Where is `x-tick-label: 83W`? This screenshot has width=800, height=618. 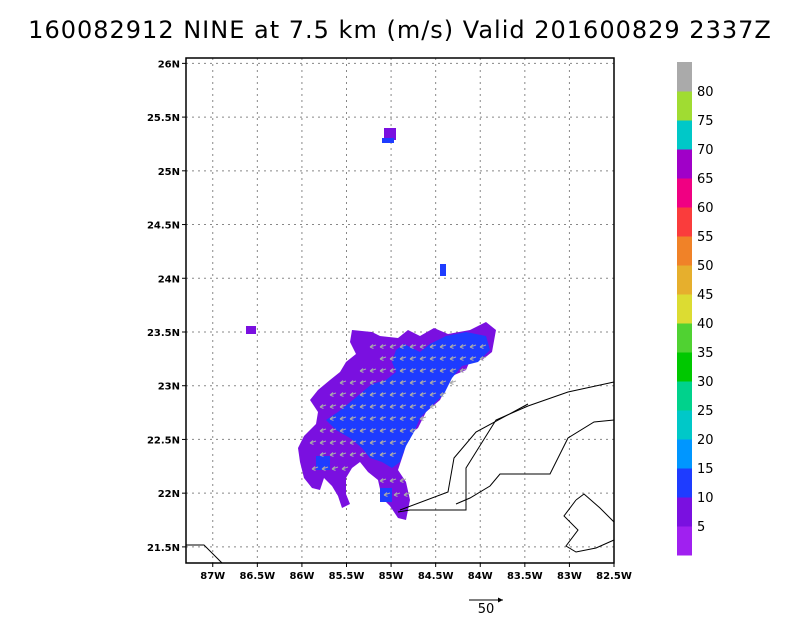 x-tick-label: 83W is located at coordinates (569, 576).